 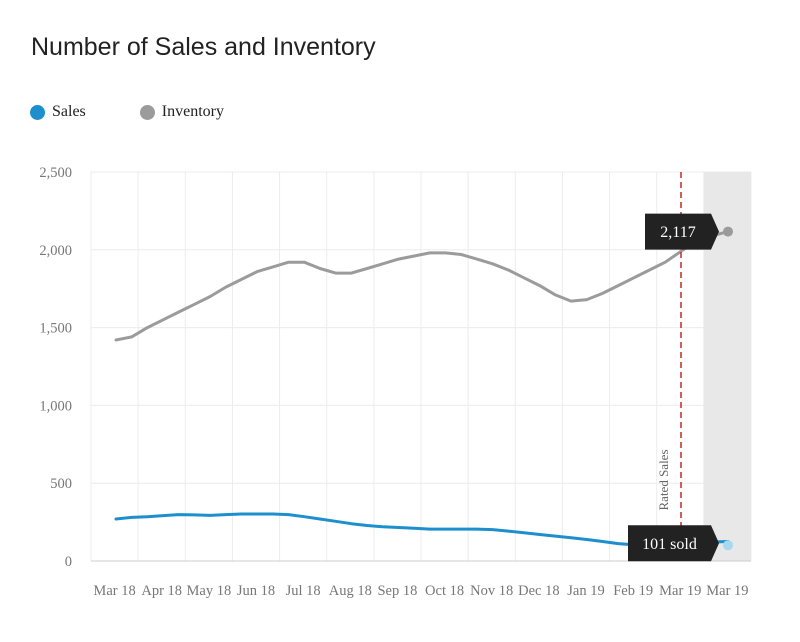 I want to click on inventory-callout-box, so click(x=682, y=231).